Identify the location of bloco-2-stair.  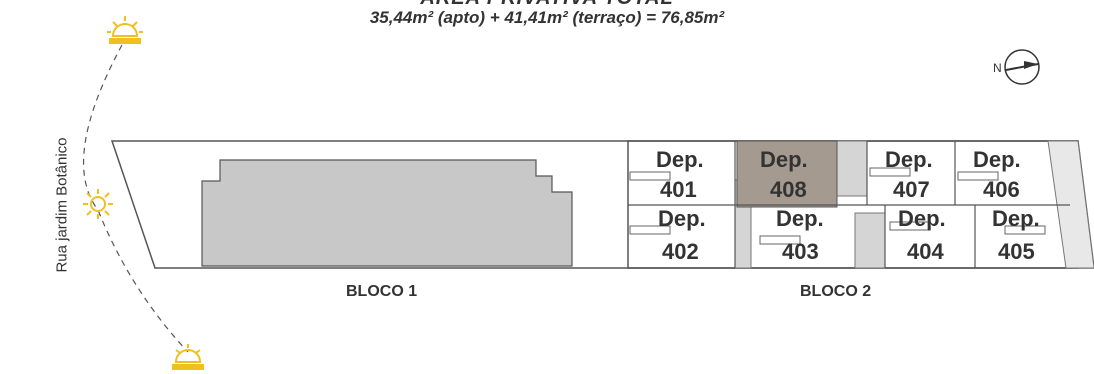
(852, 168).